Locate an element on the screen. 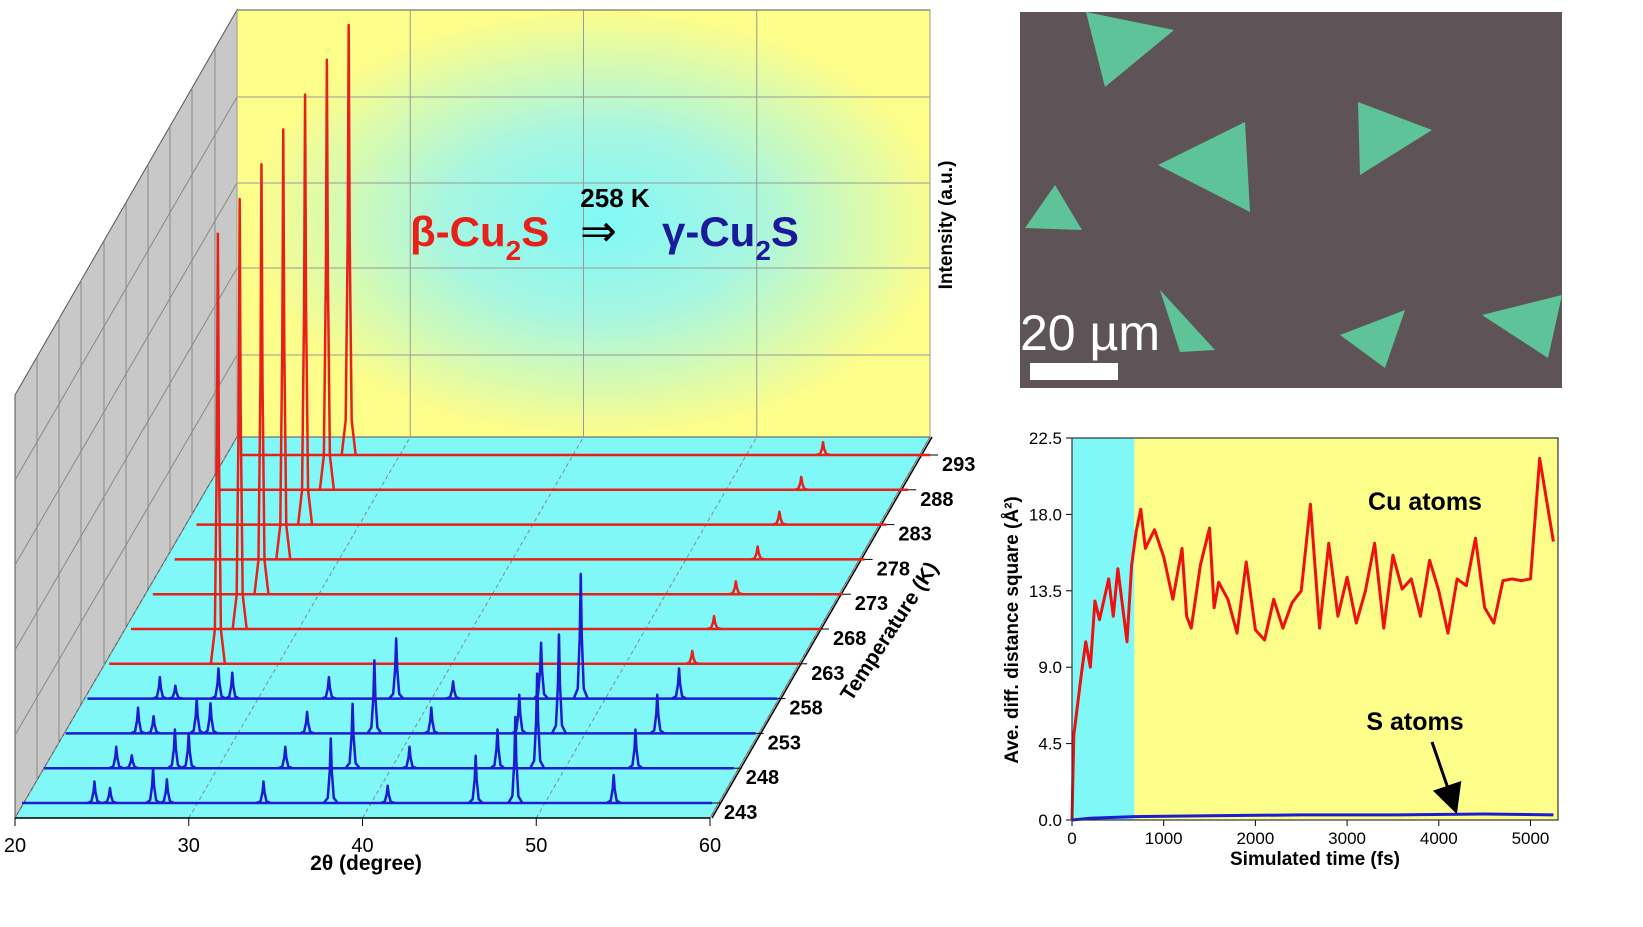 The image size is (1643, 927). plot-frame is located at coordinates (1315, 629).